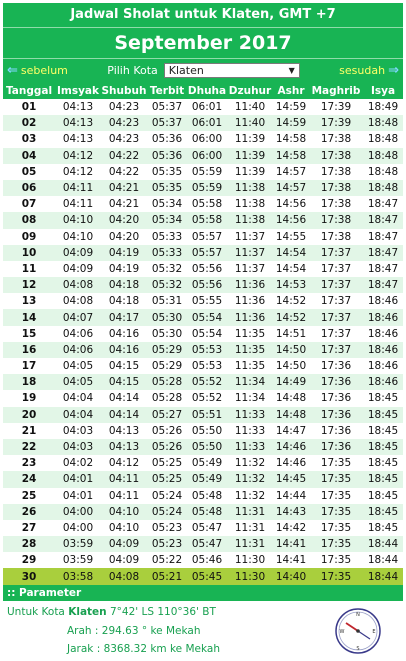 This screenshot has height=661, width=406. Describe the element at coordinates (291, 171) in the screenshot. I see `cell-ashr: 14:57` at that location.